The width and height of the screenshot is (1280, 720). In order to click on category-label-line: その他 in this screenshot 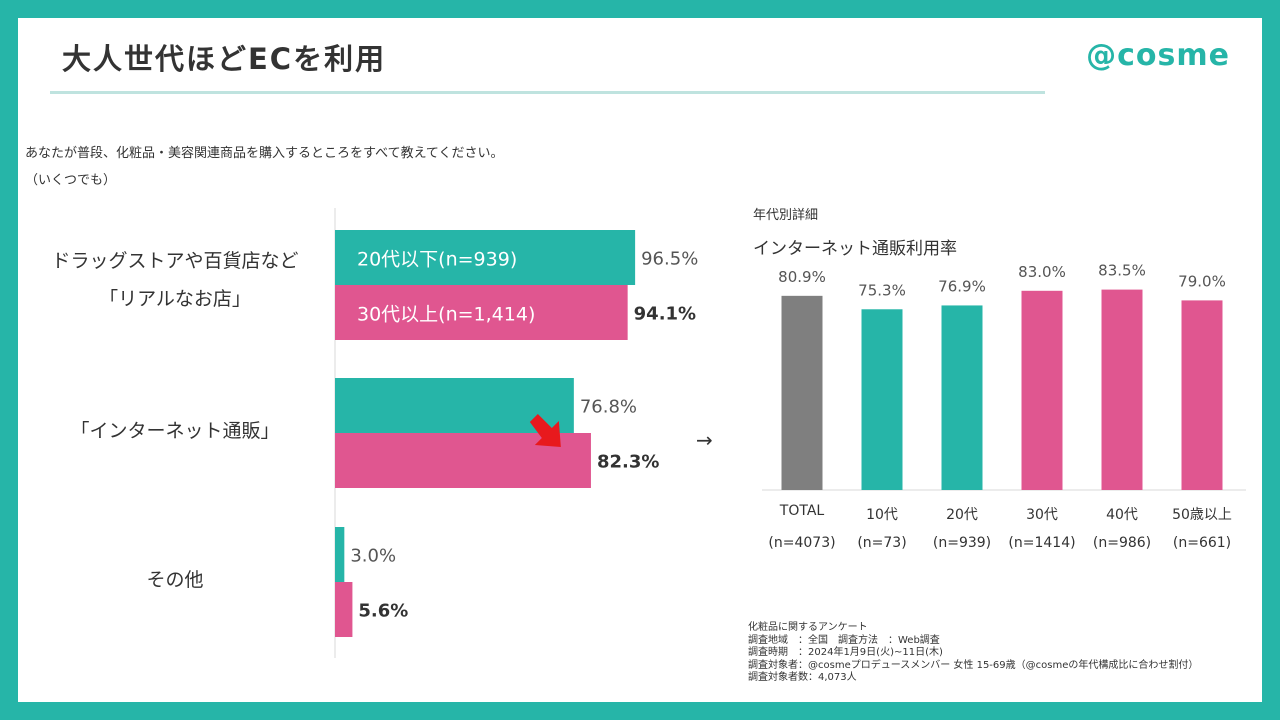, I will do `click(175, 580)`.